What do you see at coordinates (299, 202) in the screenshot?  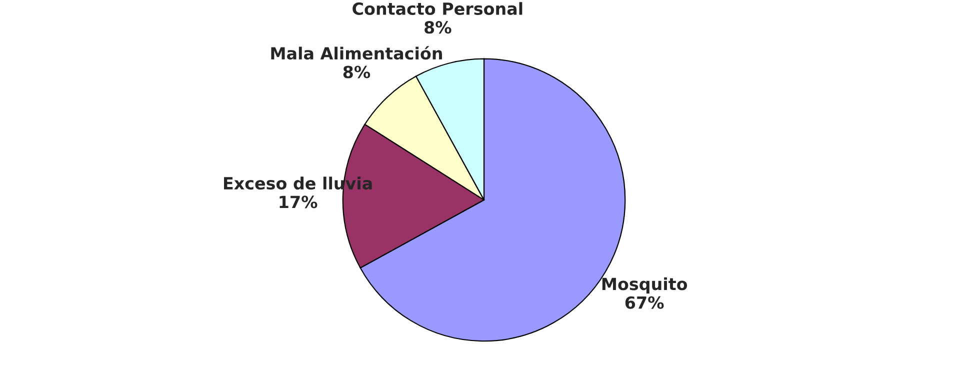 I see `data-label: 17%` at bounding box center [299, 202].